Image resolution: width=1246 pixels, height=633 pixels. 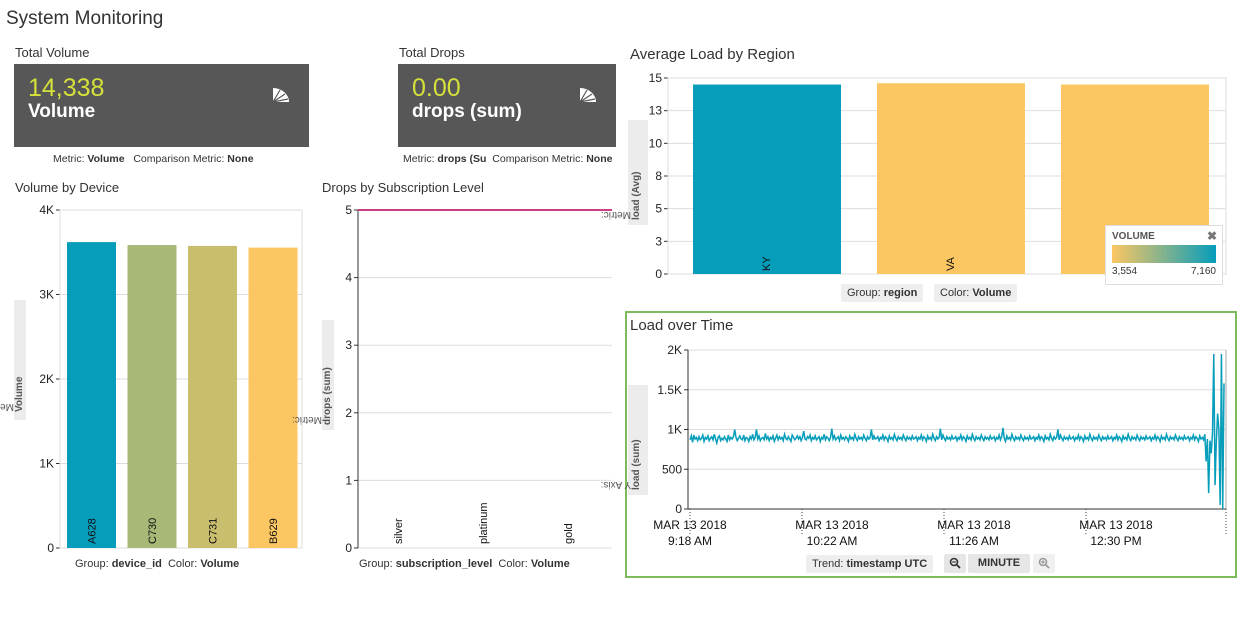 I want to click on x-tick-label: 11:26 AM, so click(x=974, y=541).